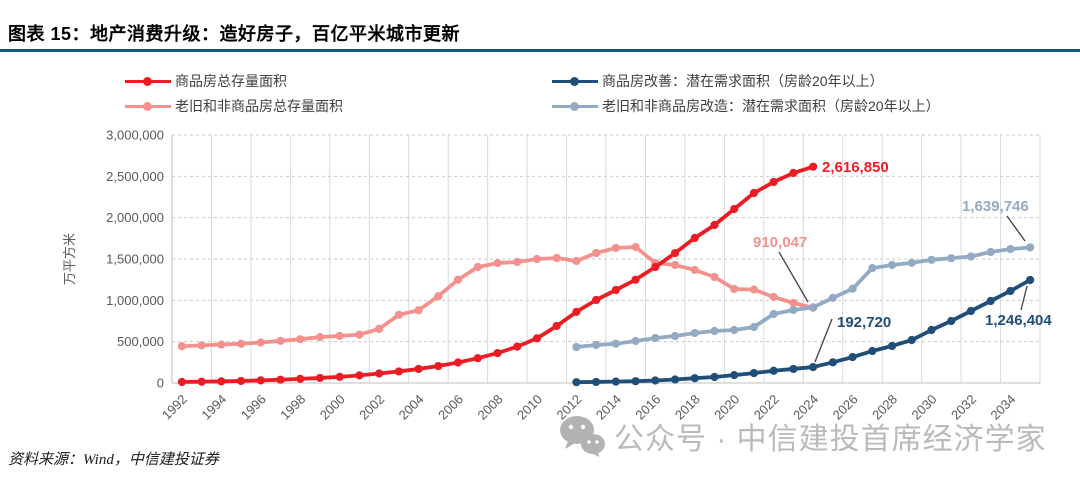  I want to click on legend-label: 商品房总存量面积, so click(231, 81).